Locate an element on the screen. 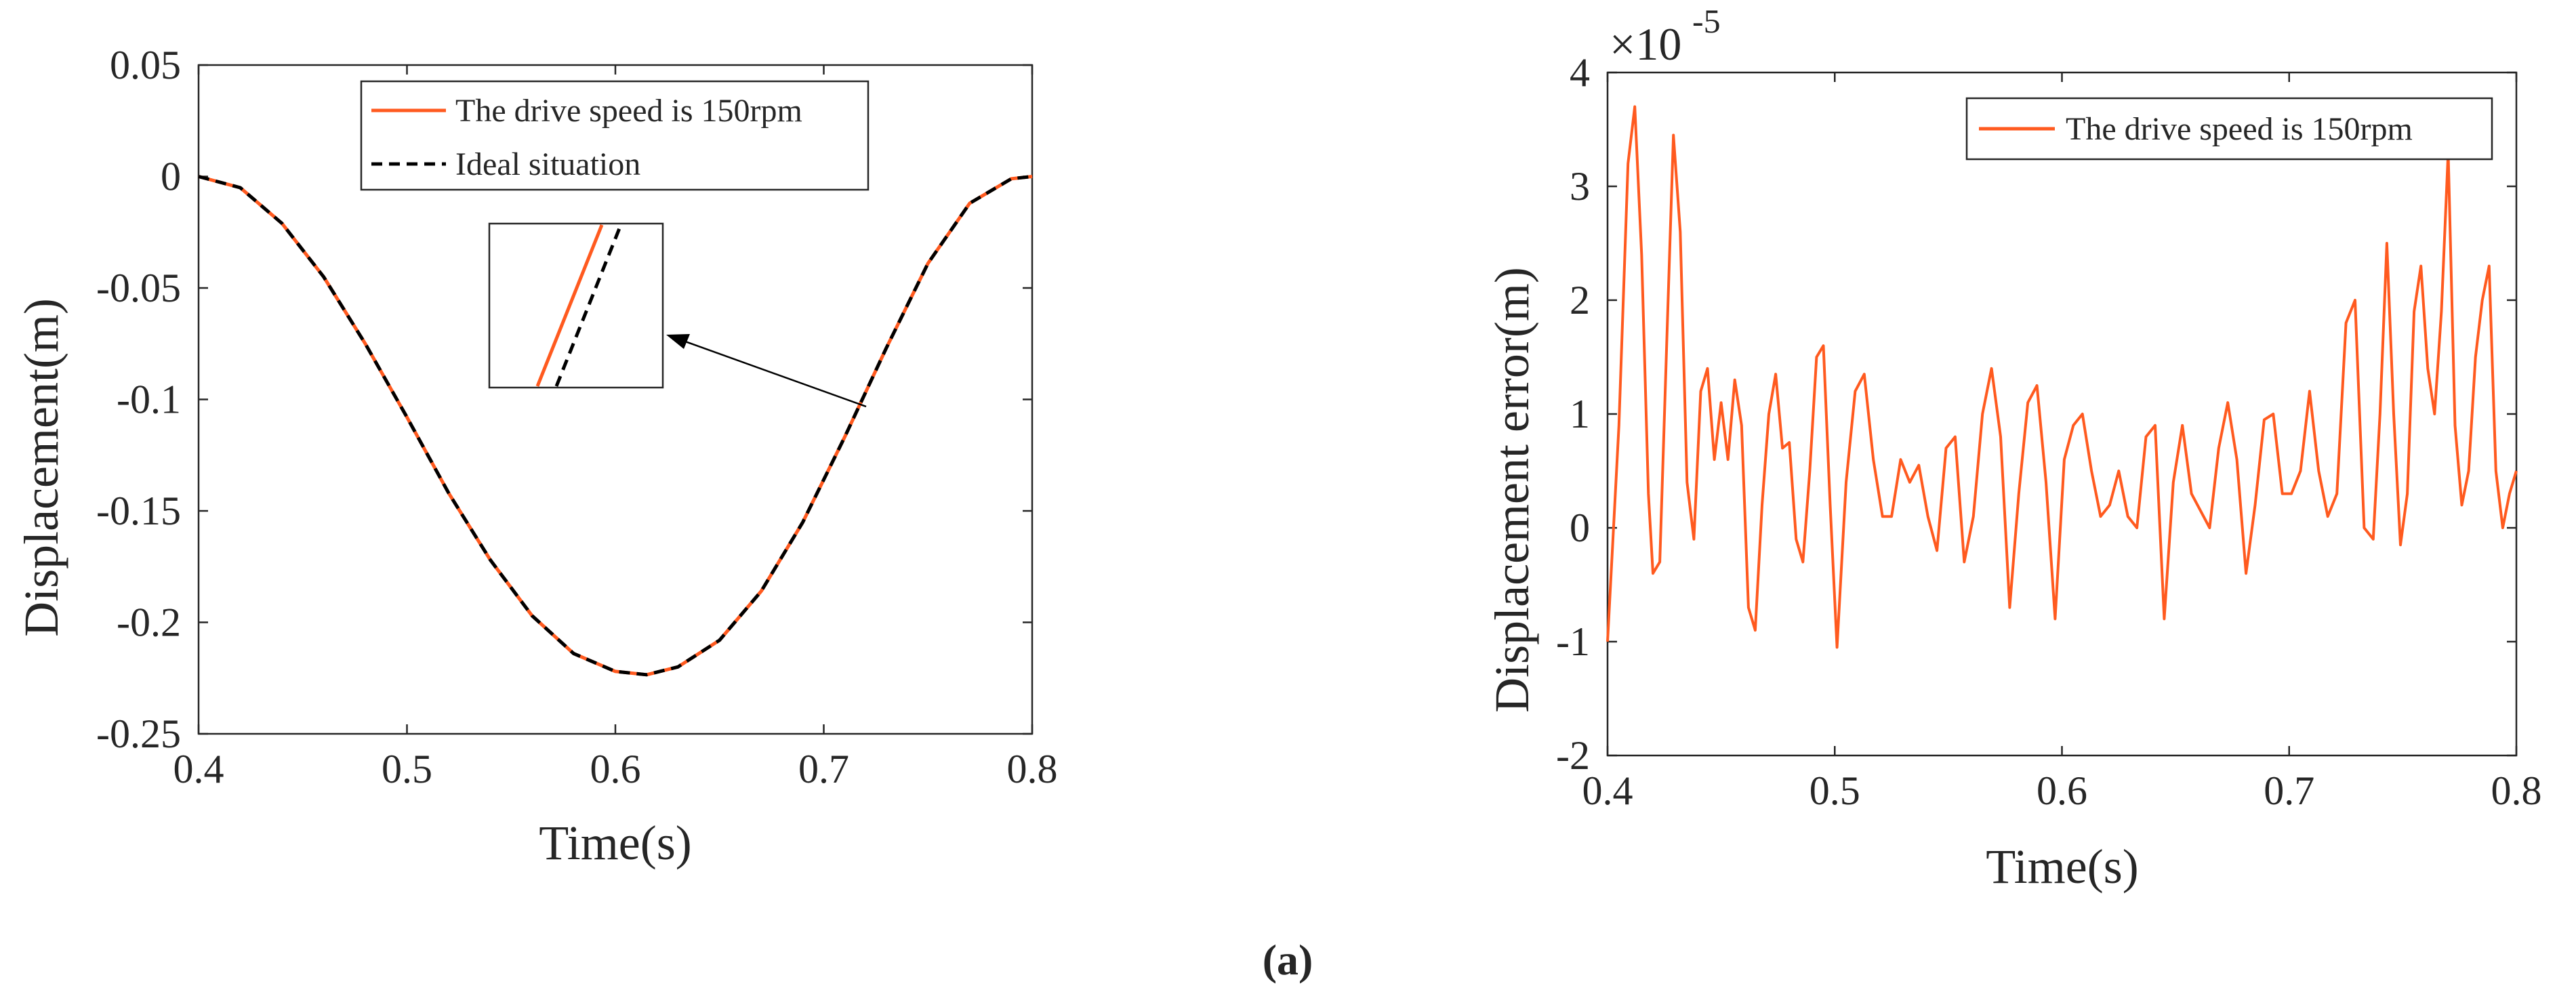  error-ytick-label: -2 is located at coordinates (1573, 755).